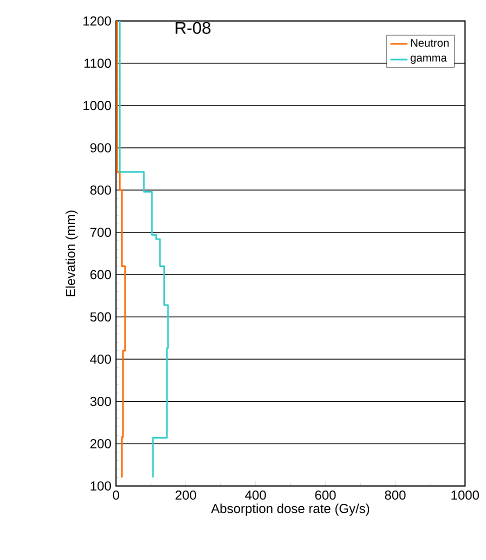 Image resolution: width=486 pixels, height=560 pixels. What do you see at coordinates (193, 28) in the screenshot?
I see `chart-title: R-08` at bounding box center [193, 28].